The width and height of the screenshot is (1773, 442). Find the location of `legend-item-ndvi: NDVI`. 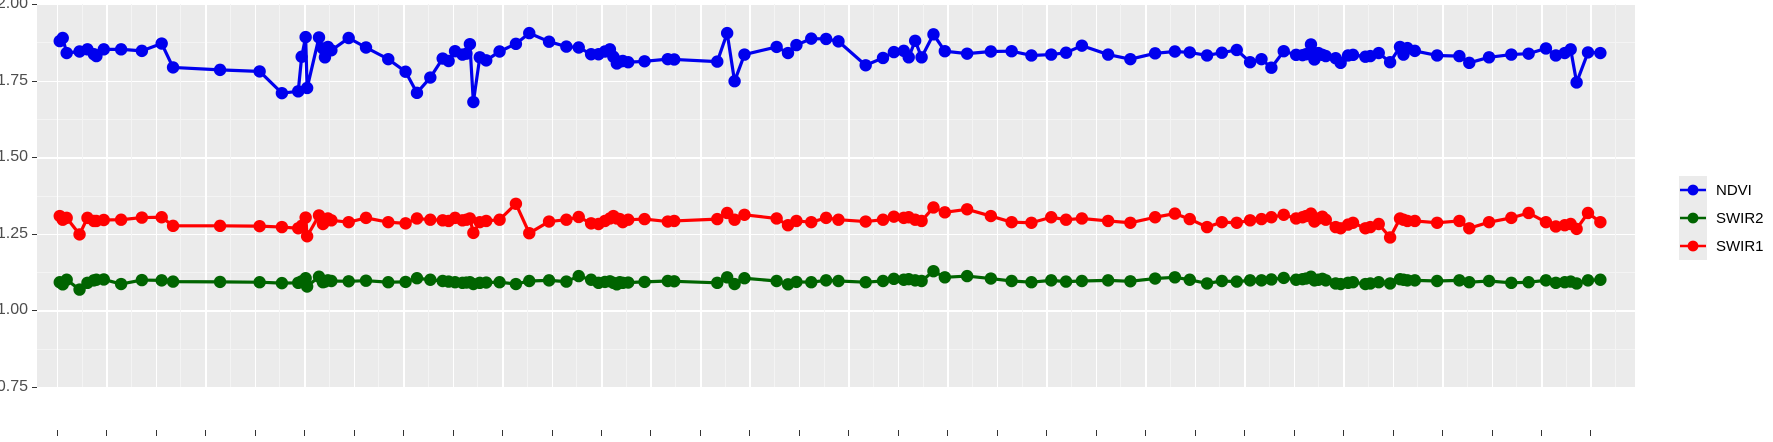

legend-item-ndvi: NDVI is located at coordinates (1721, 190).